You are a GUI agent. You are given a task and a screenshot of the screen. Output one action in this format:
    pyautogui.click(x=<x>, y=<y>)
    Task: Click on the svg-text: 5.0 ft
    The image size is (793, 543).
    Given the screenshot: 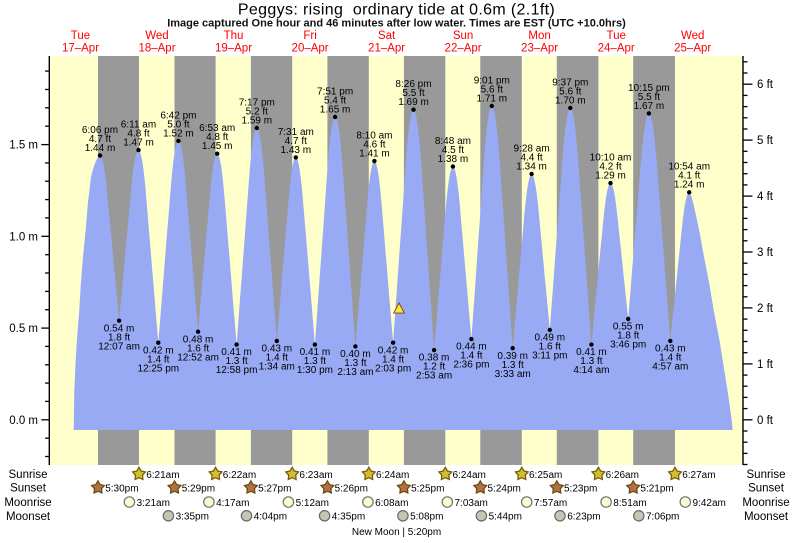 What is the action you would take?
    pyautogui.click(x=178, y=124)
    